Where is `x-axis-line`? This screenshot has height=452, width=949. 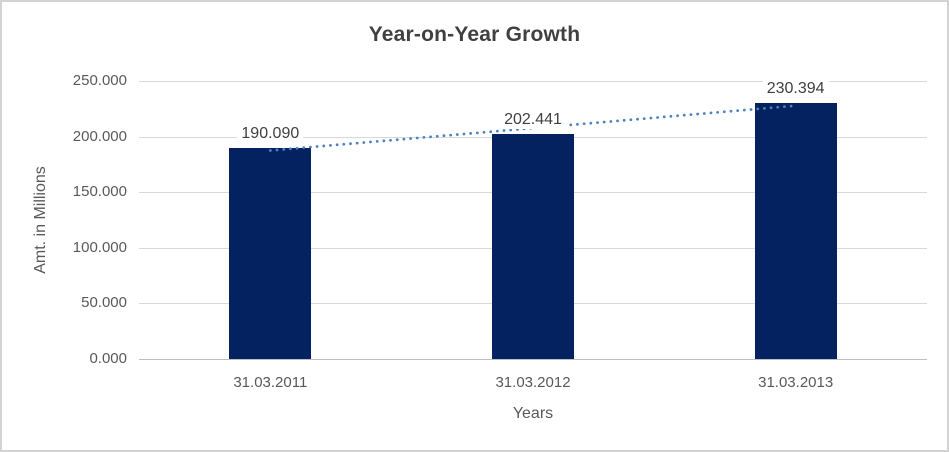 x-axis-line is located at coordinates (533, 359).